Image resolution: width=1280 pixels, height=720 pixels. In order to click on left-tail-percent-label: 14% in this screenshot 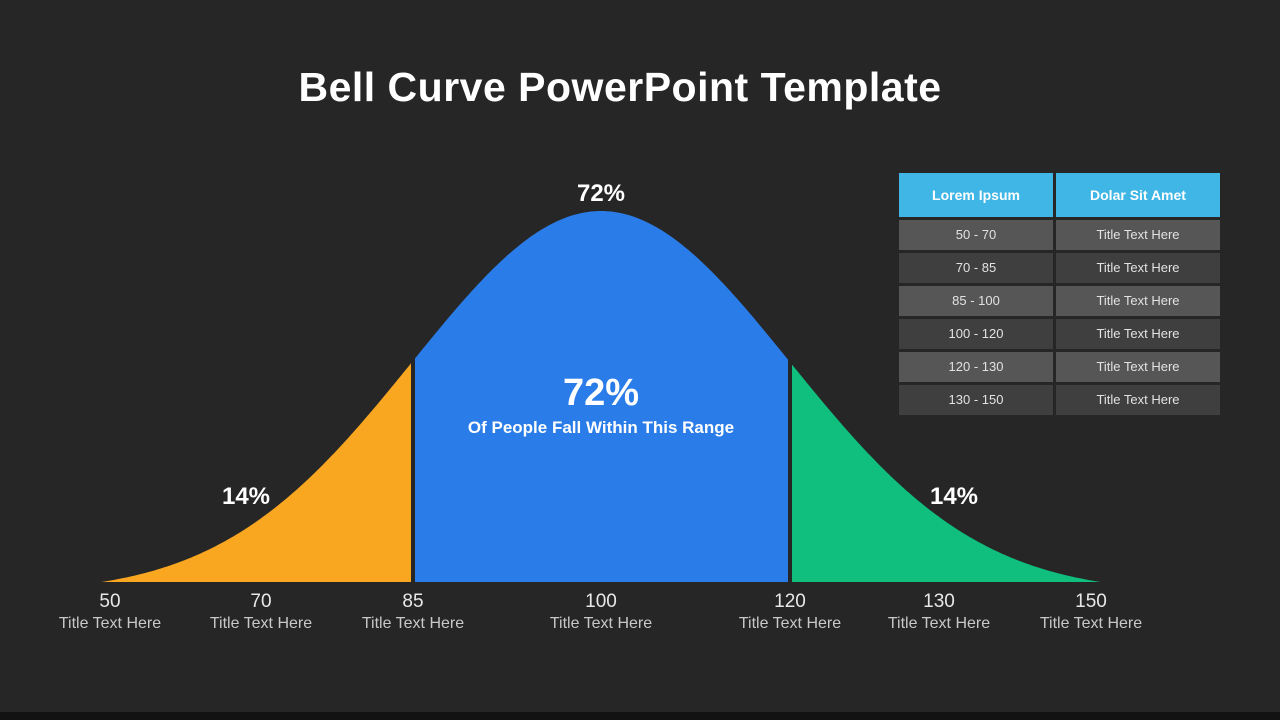, I will do `click(246, 496)`.